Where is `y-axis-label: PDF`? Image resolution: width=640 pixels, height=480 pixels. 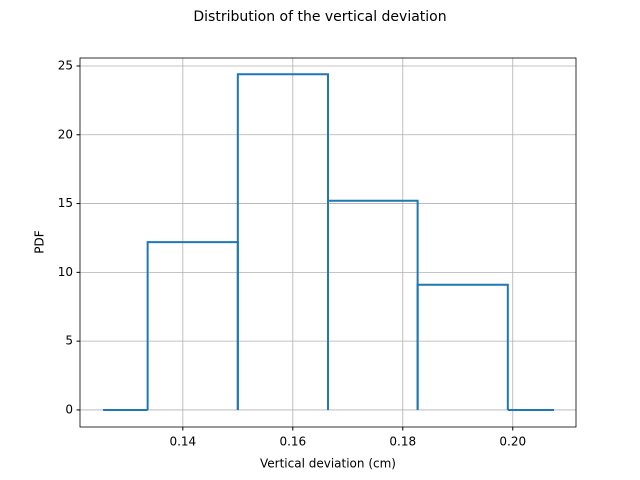 y-axis-label: PDF is located at coordinates (40, 241).